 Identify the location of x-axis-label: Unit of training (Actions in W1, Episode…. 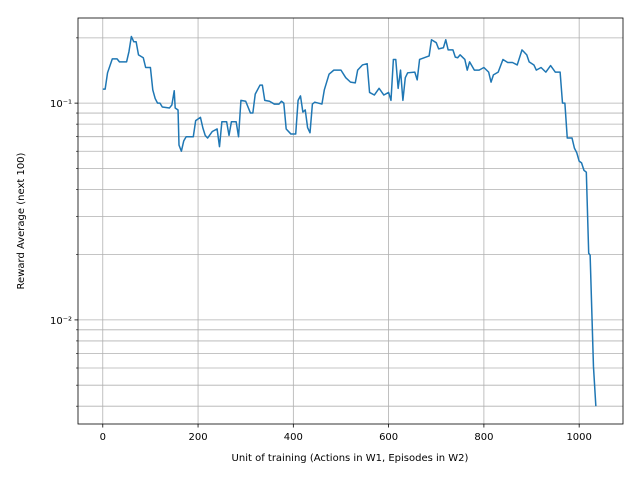
(350, 458).